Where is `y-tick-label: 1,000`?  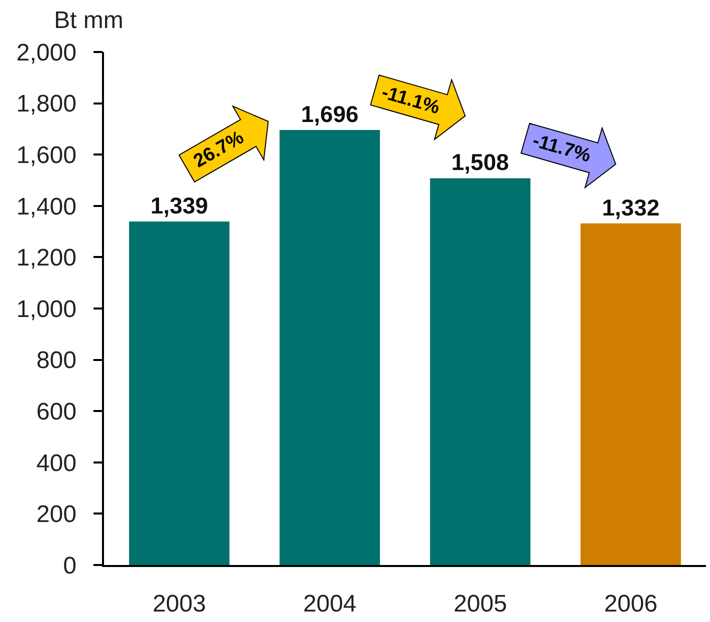
y-tick-label: 1,000 is located at coordinates (46, 309).